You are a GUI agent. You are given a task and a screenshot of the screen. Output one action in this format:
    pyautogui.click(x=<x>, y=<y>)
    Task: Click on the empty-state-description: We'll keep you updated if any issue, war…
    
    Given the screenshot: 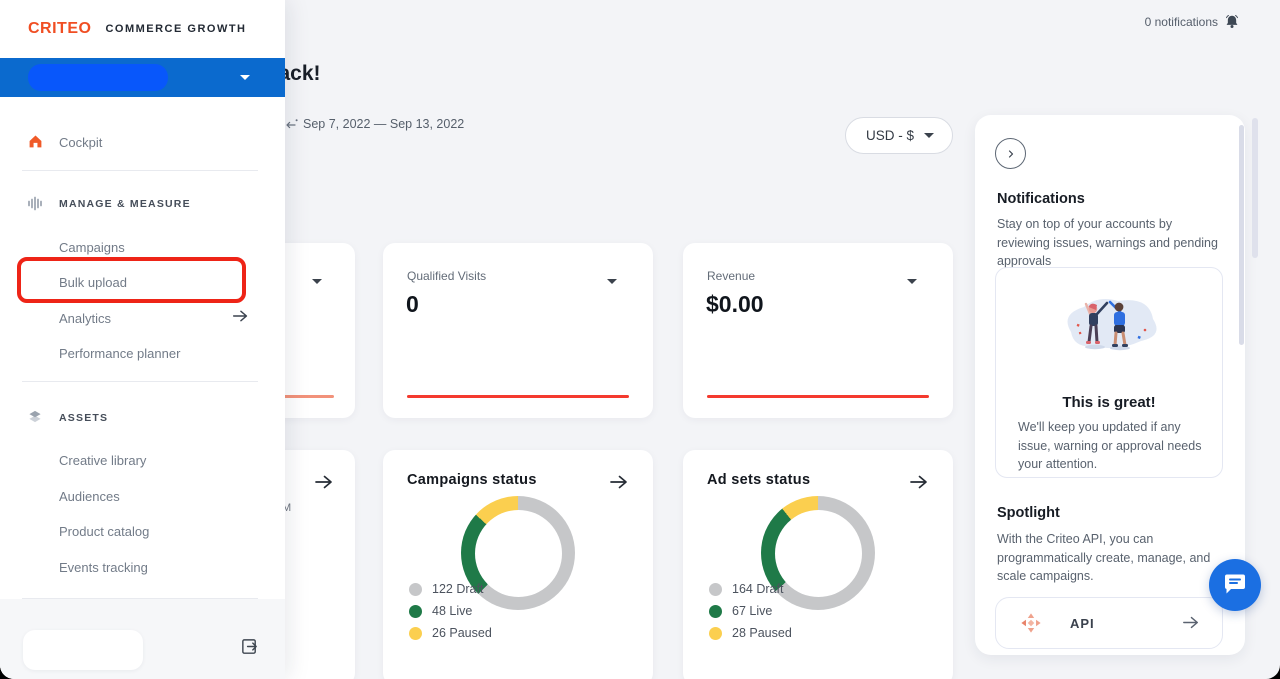 What is the action you would take?
    pyautogui.click(x=1110, y=445)
    